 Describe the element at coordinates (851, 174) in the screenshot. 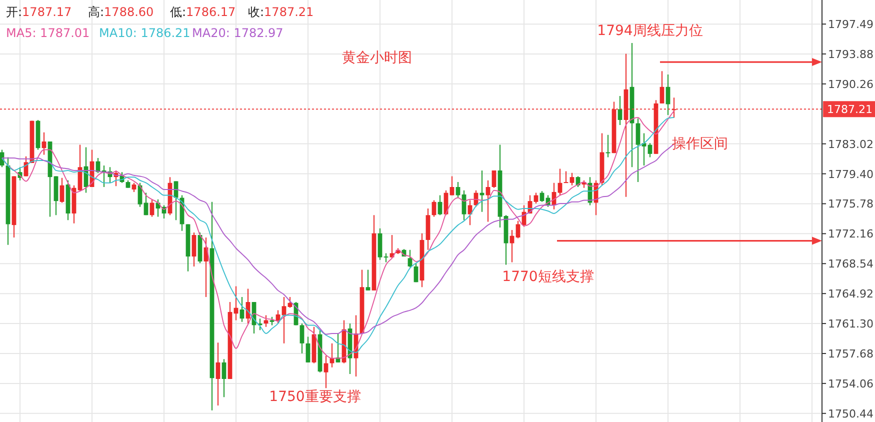

I see `y-tick-label: 1779.40` at that location.